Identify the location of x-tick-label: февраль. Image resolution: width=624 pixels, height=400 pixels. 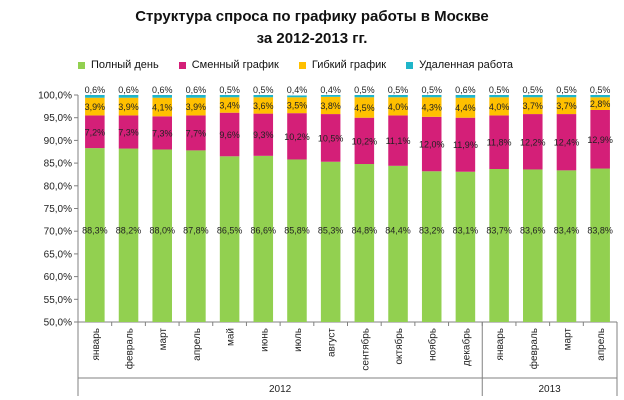
(534, 348).